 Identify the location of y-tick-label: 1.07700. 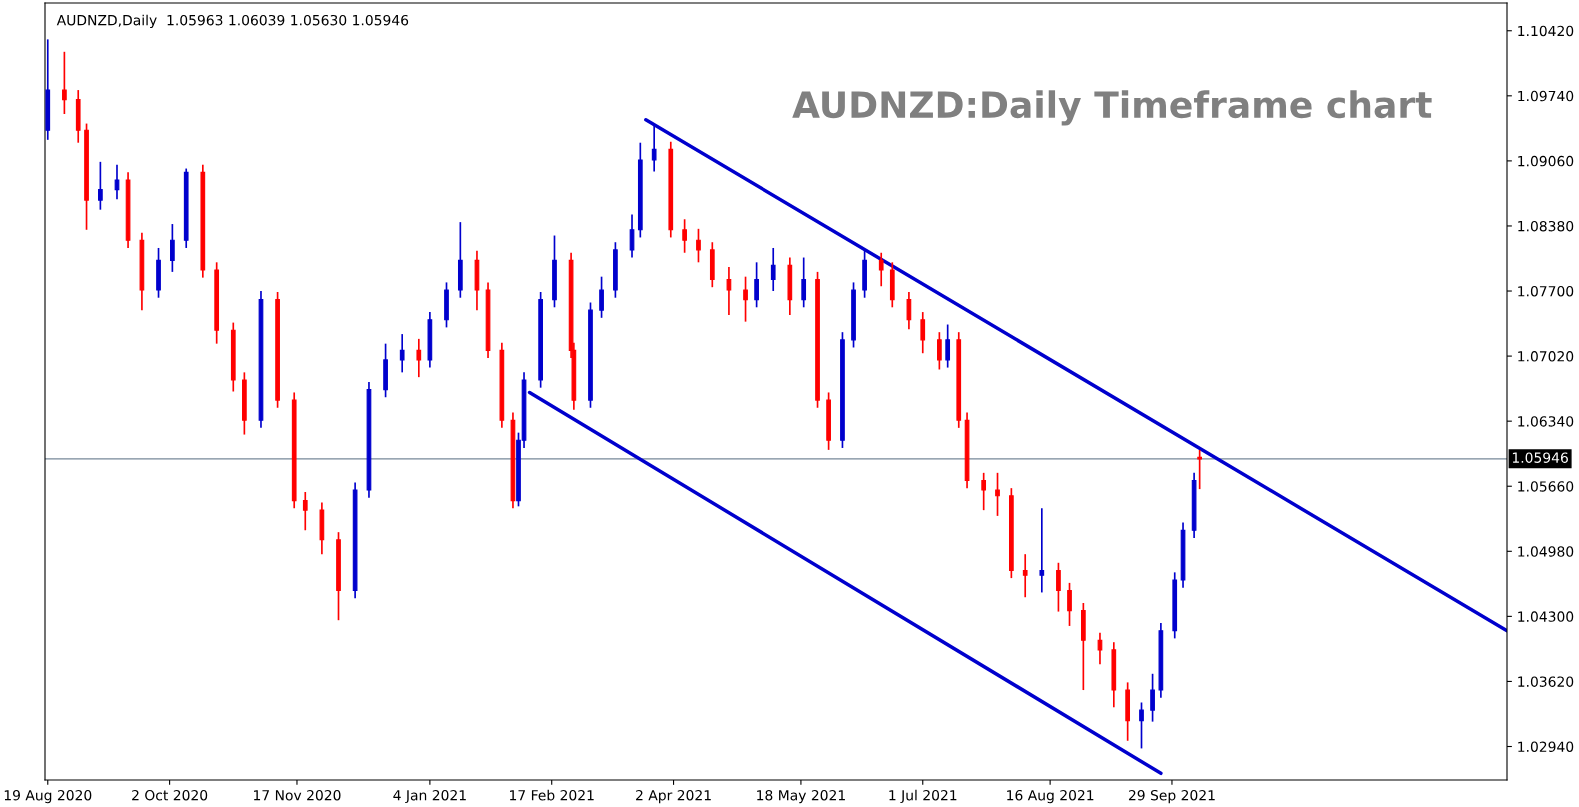
(1546, 291).